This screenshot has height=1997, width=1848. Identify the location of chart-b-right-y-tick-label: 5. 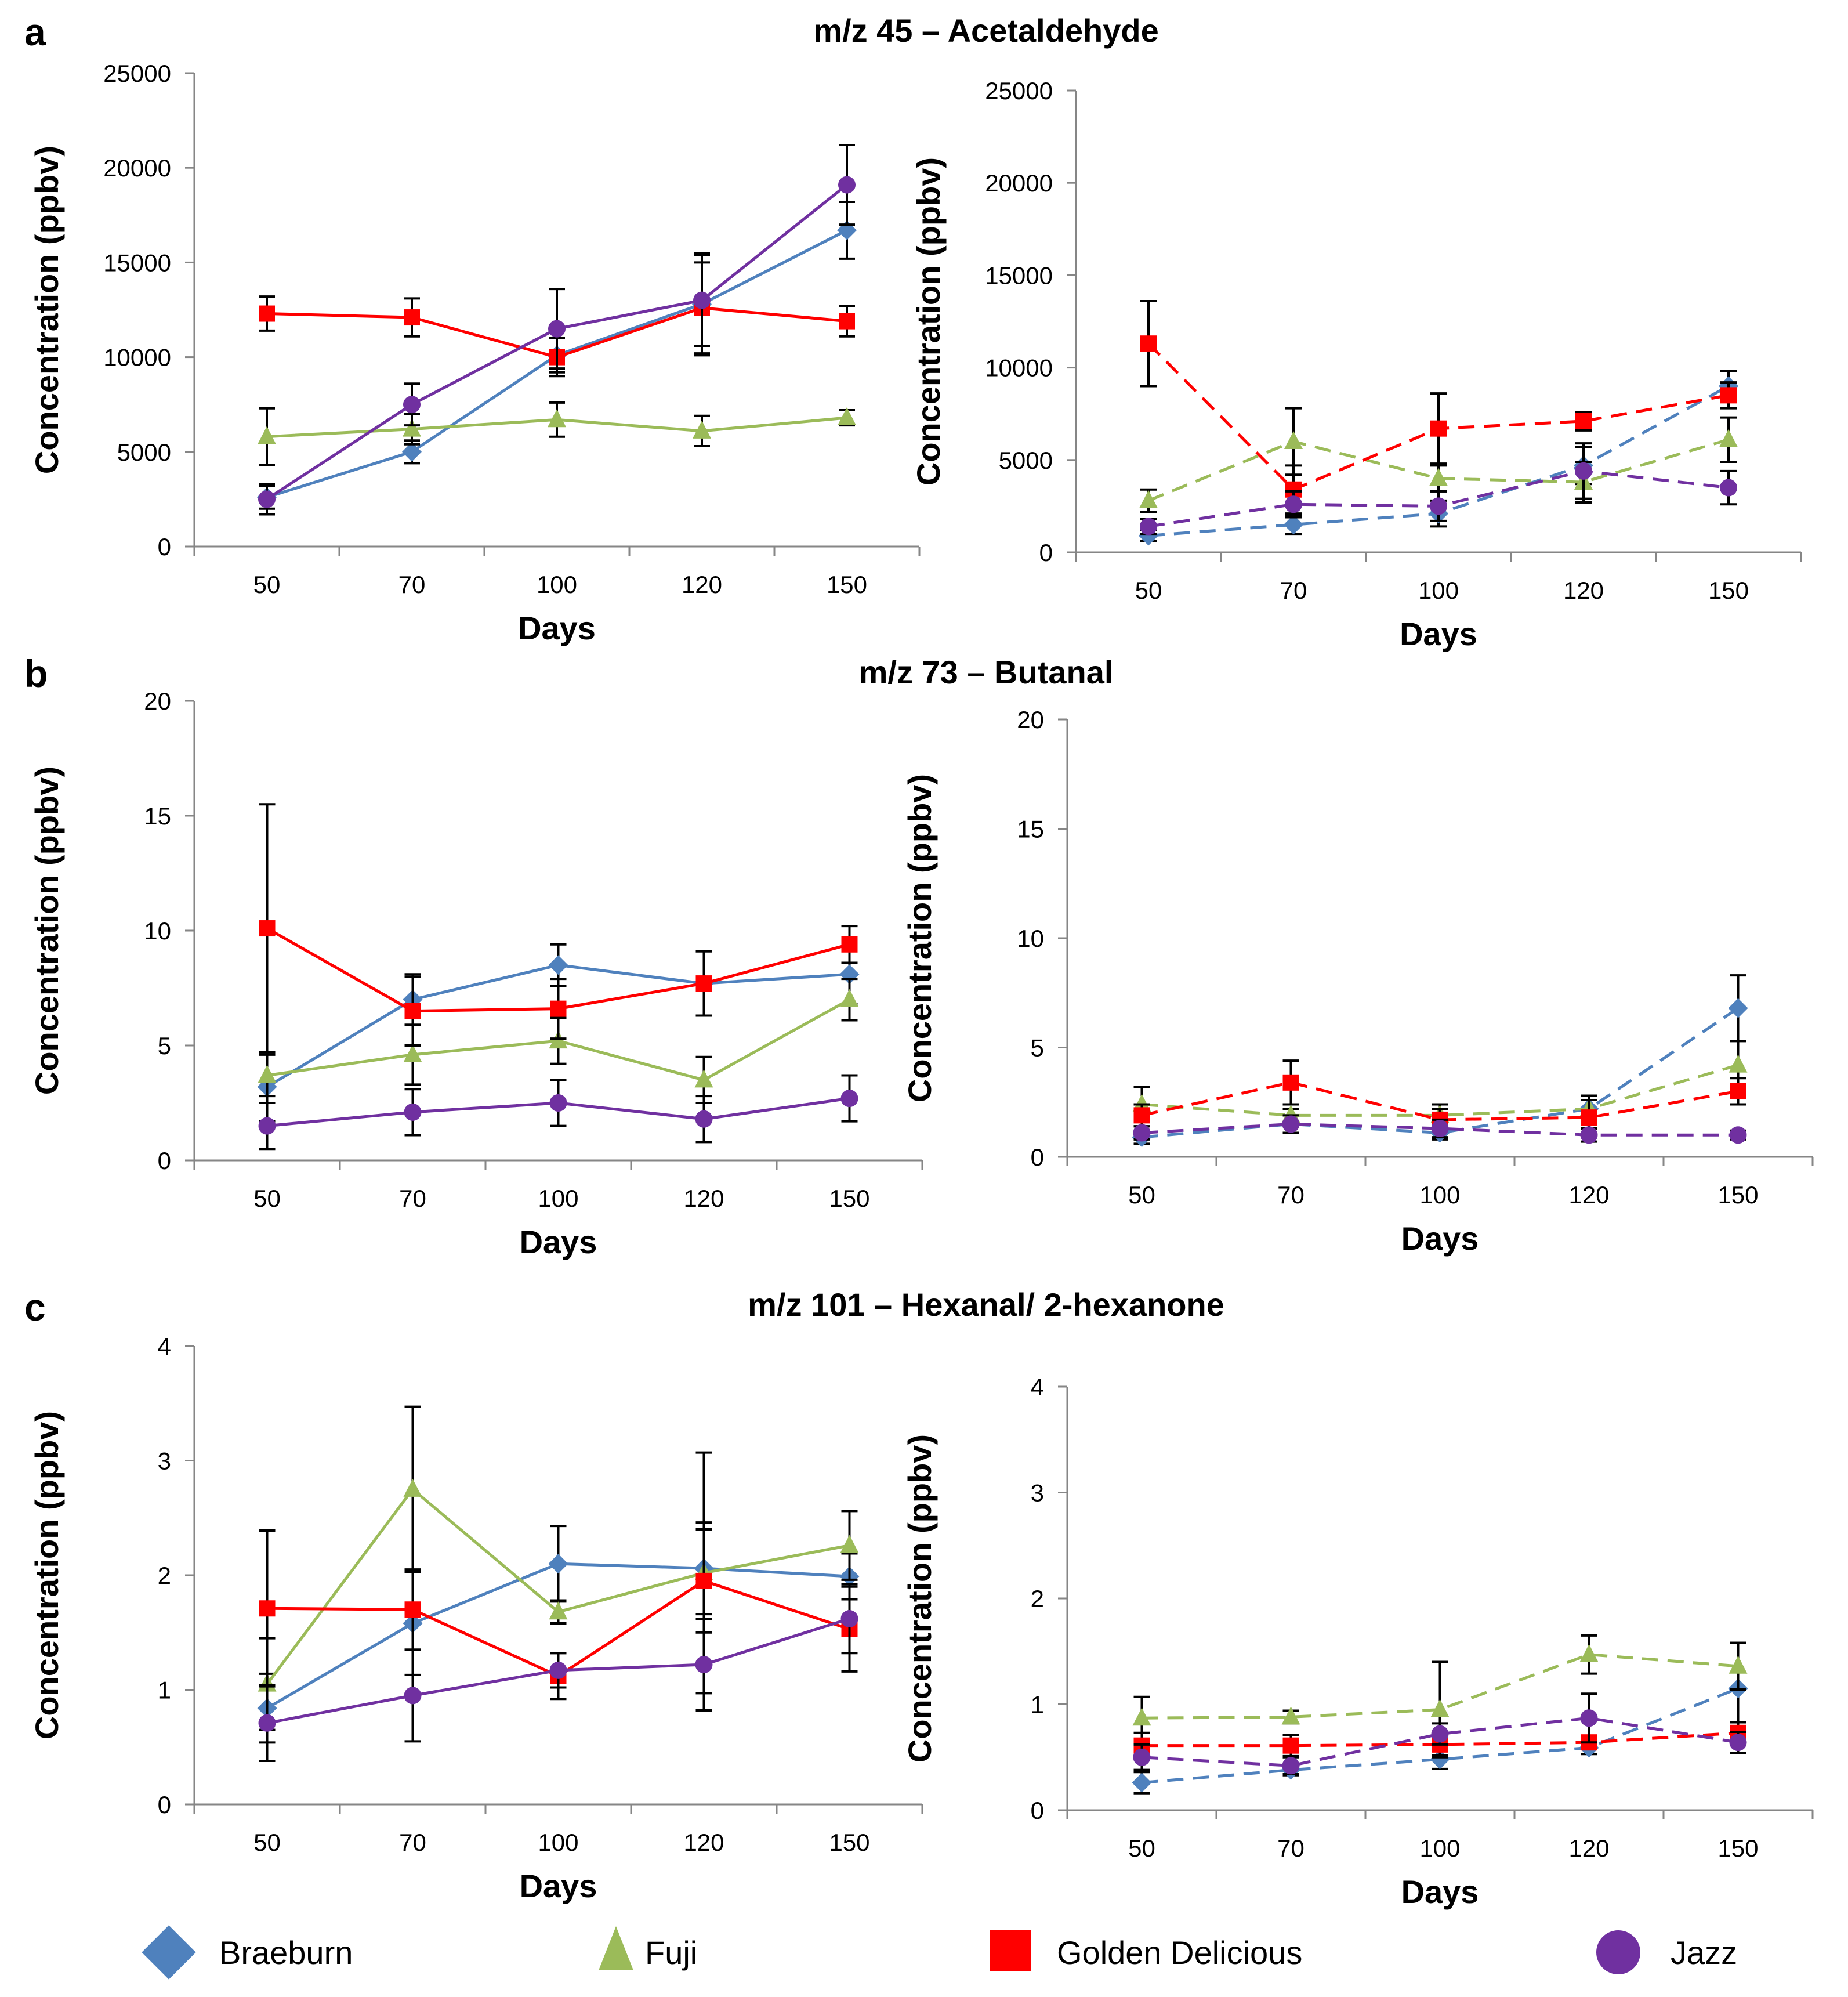
(1037, 1048).